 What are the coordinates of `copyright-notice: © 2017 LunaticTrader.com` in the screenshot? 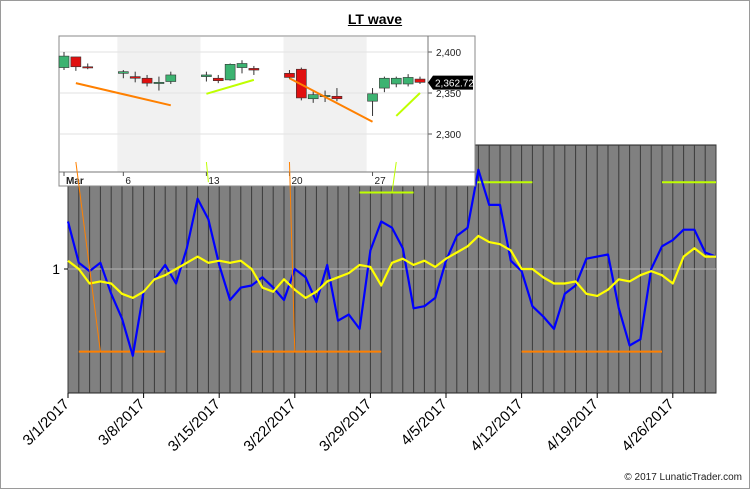 It's located at (683, 477).